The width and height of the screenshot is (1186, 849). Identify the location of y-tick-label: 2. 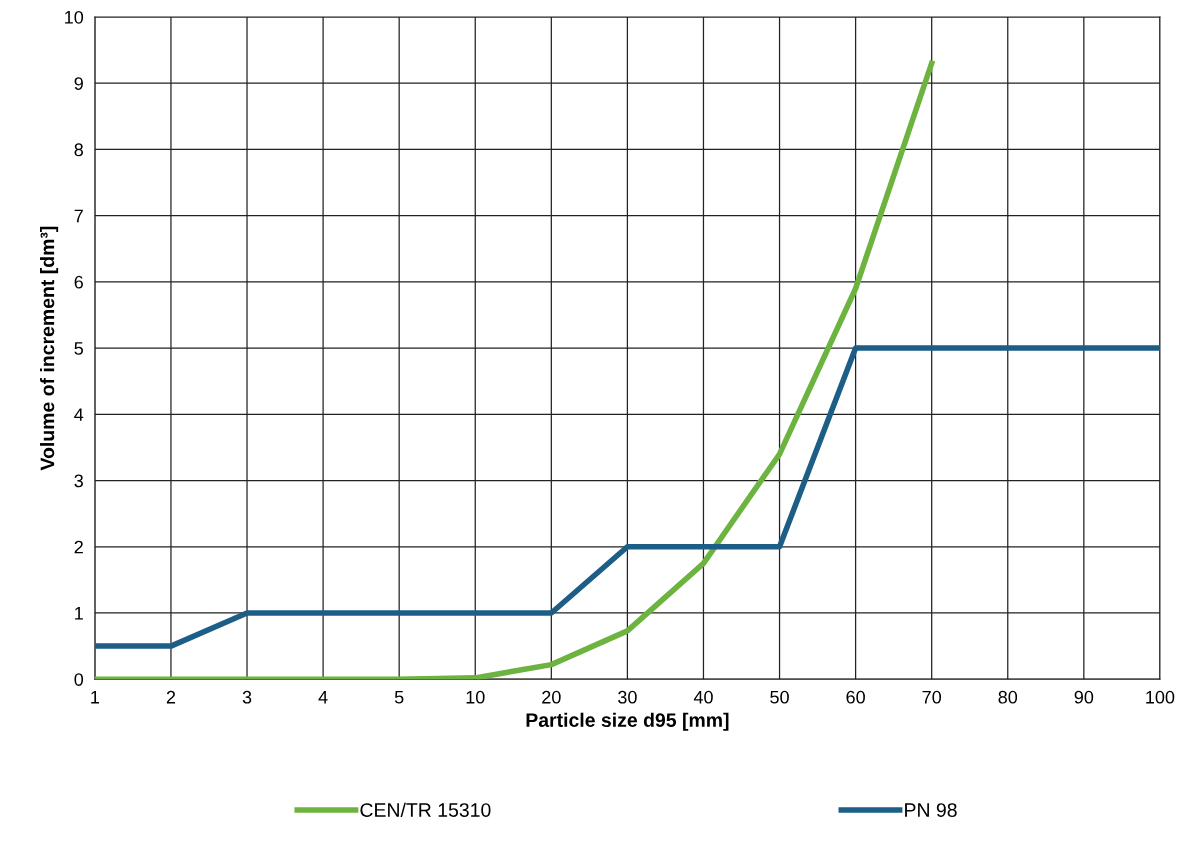
(78, 547).